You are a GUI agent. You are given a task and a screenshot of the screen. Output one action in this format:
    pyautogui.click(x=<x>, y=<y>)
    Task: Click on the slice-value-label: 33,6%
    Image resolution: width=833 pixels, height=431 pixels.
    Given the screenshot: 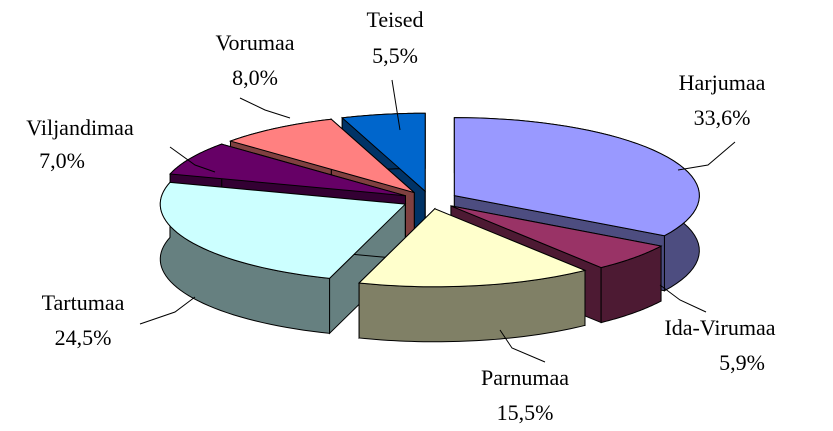 What is the action you would take?
    pyautogui.click(x=722, y=117)
    